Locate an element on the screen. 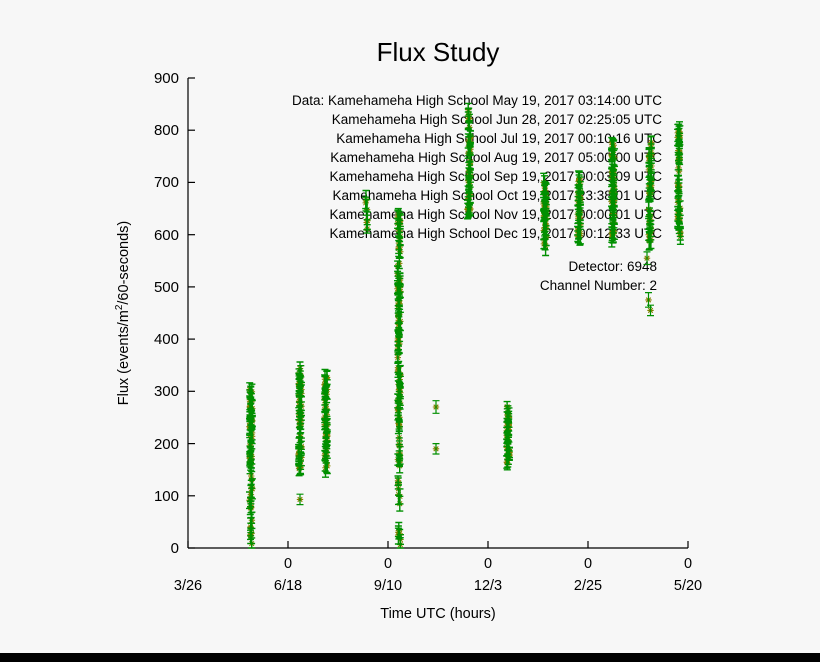 The image size is (820, 662). x-hour-label-4: 0 is located at coordinates (588, 564).